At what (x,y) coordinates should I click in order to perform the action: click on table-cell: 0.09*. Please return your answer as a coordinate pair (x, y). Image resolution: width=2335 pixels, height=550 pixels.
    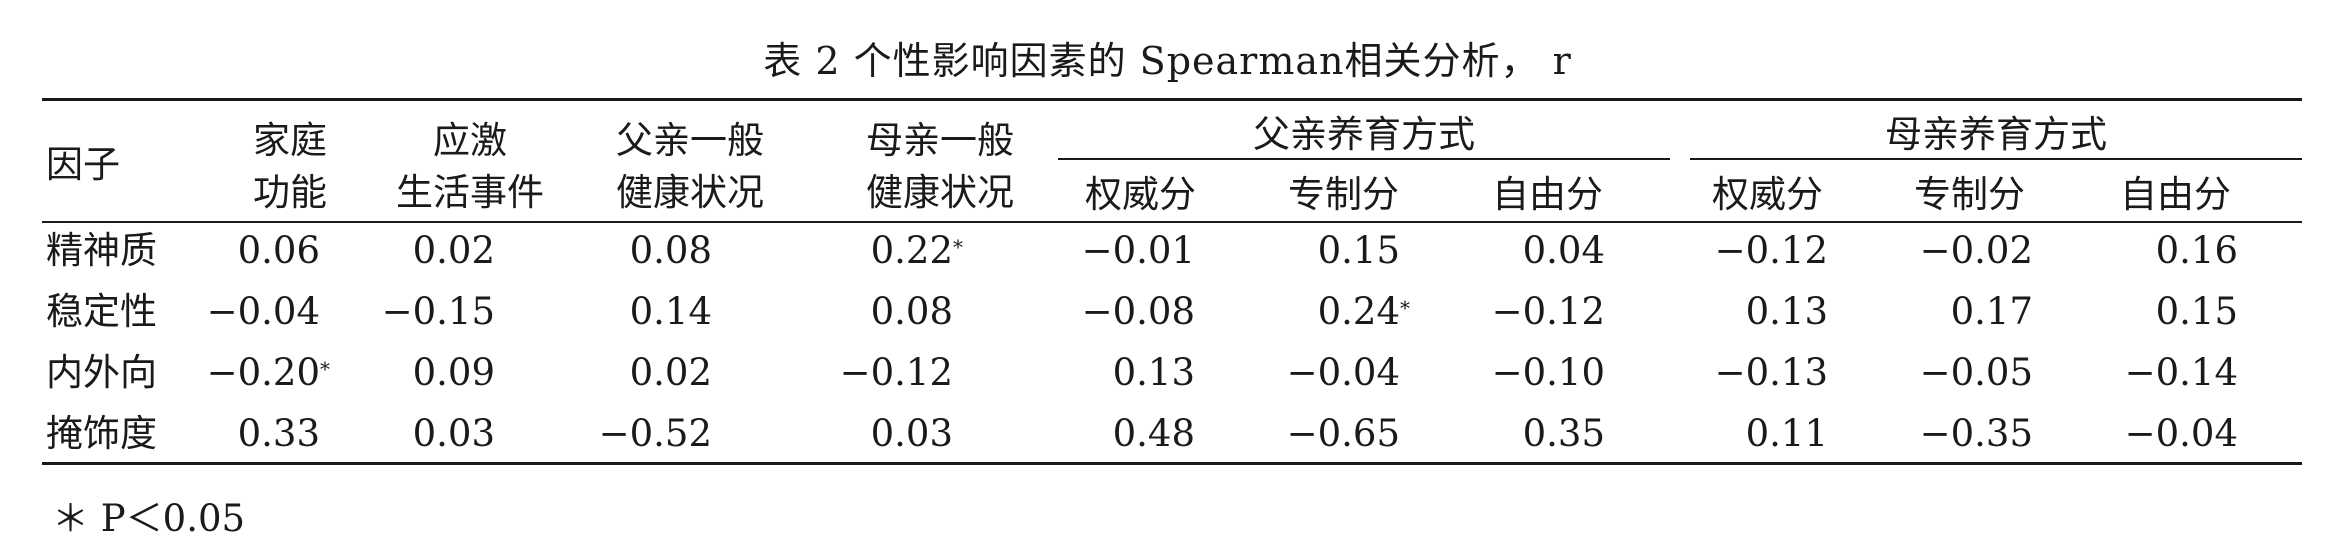
    Looking at the image, I should click on (459, 373).